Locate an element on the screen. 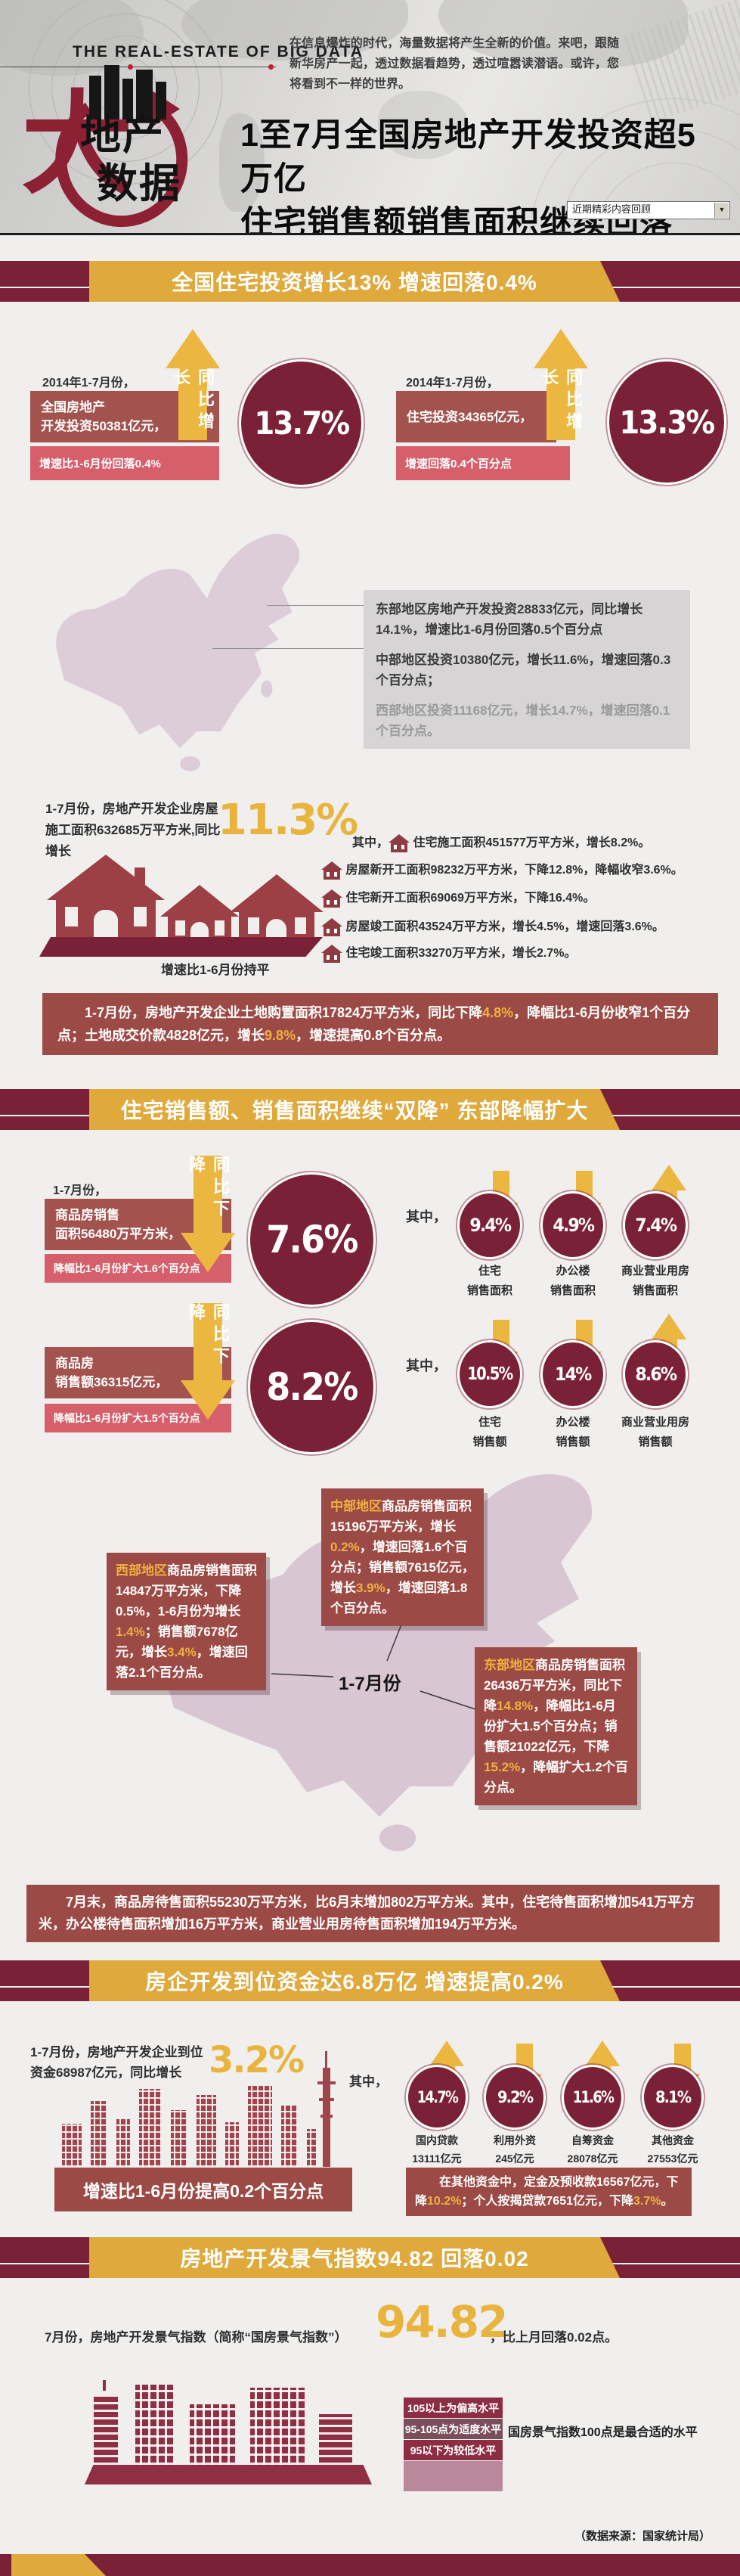  dropdown-selected-value: 近期精彩内容回顾 is located at coordinates (612, 209).